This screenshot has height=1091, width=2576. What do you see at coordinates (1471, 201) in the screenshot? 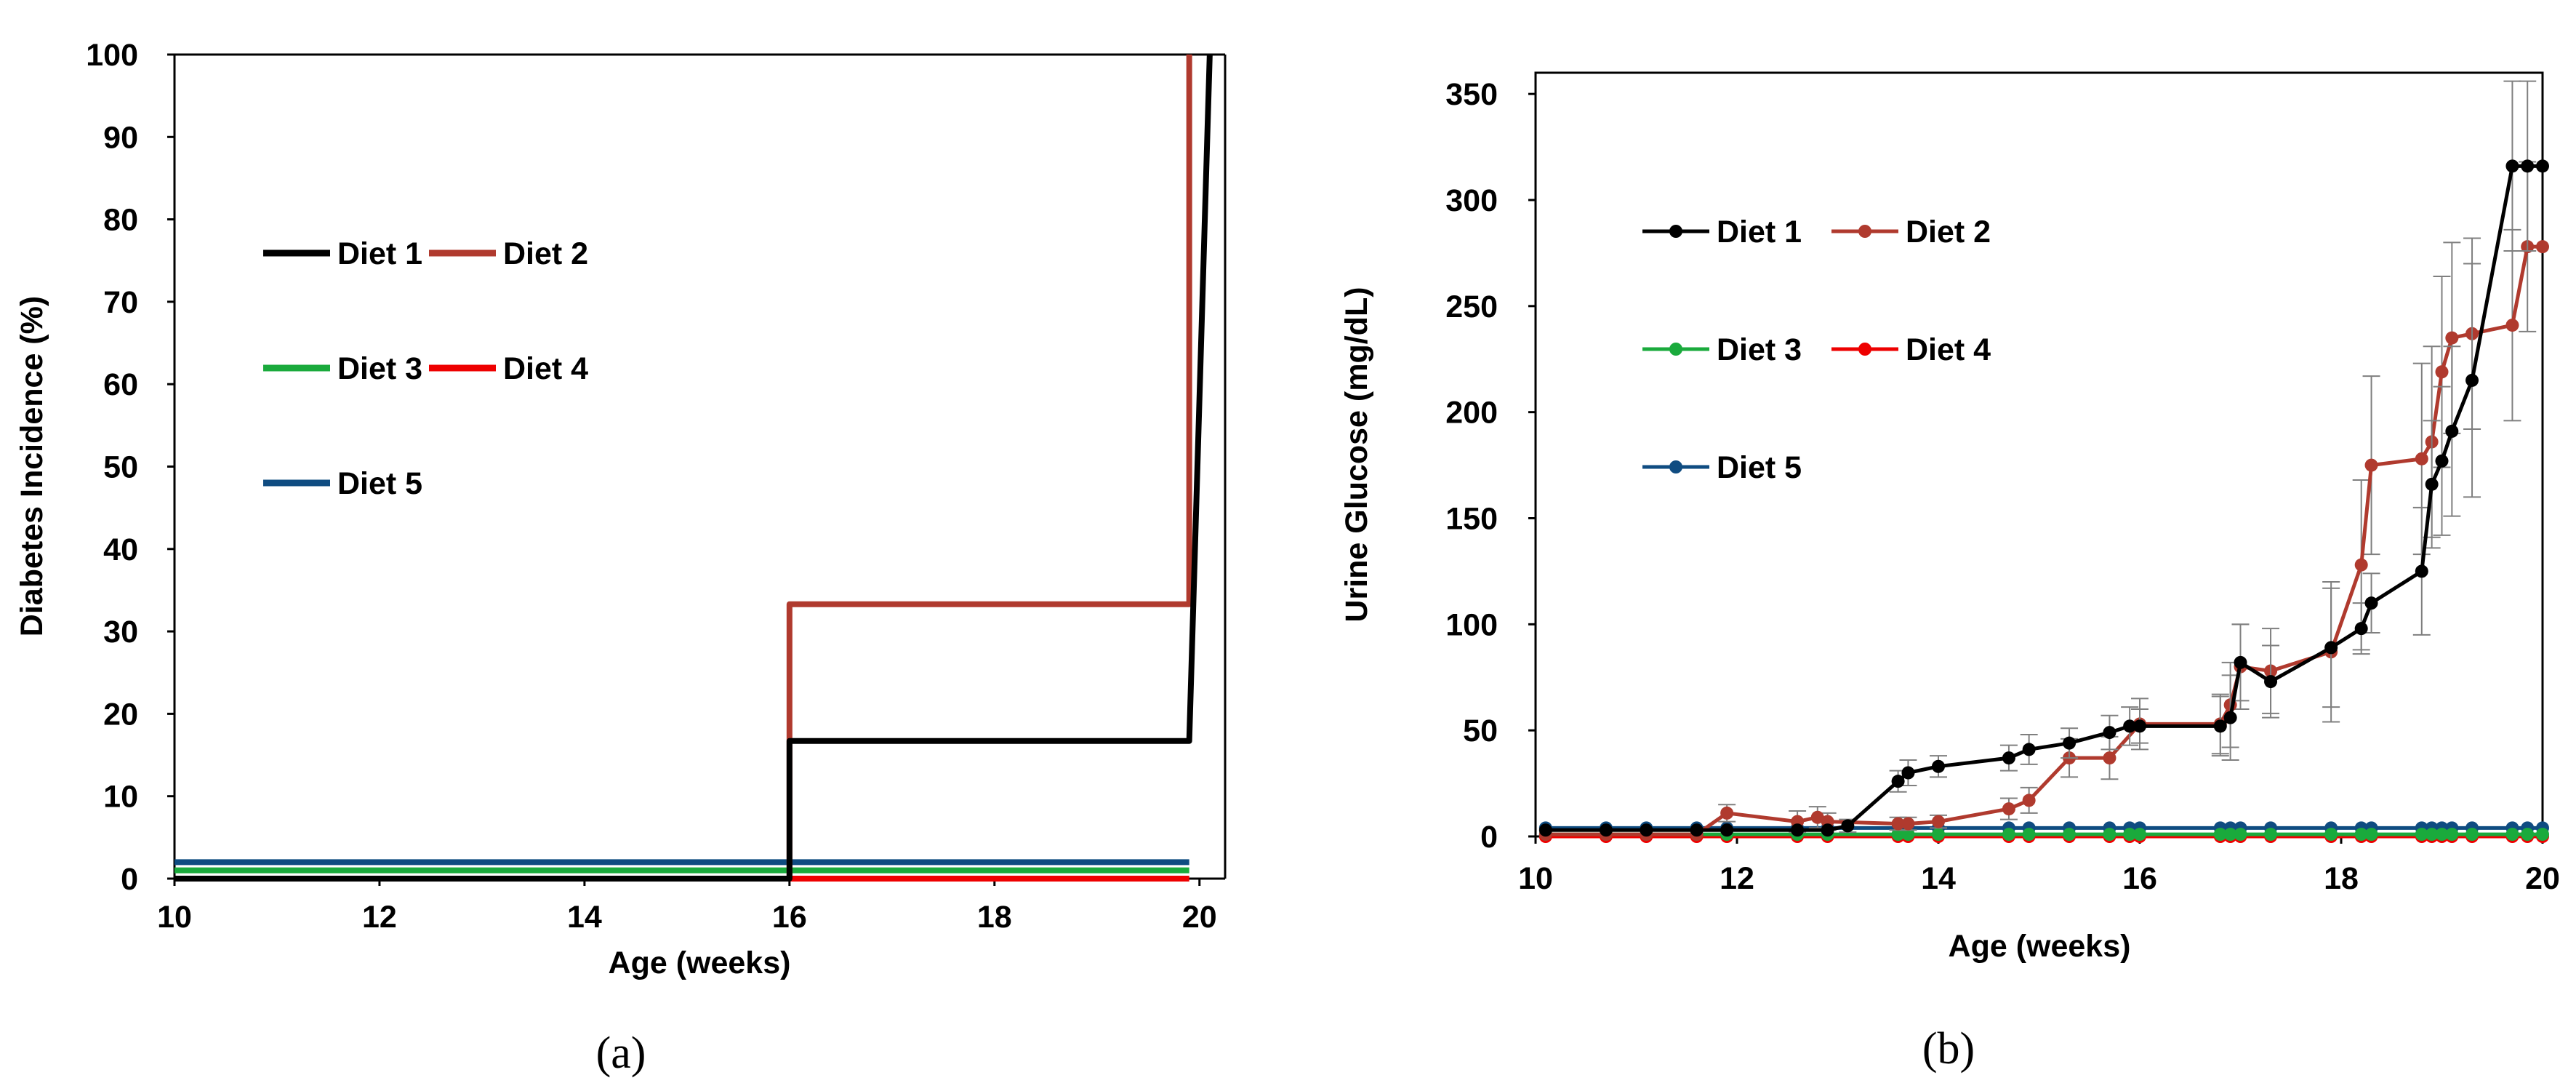
I see `y-tick-label: 300` at bounding box center [1471, 201].